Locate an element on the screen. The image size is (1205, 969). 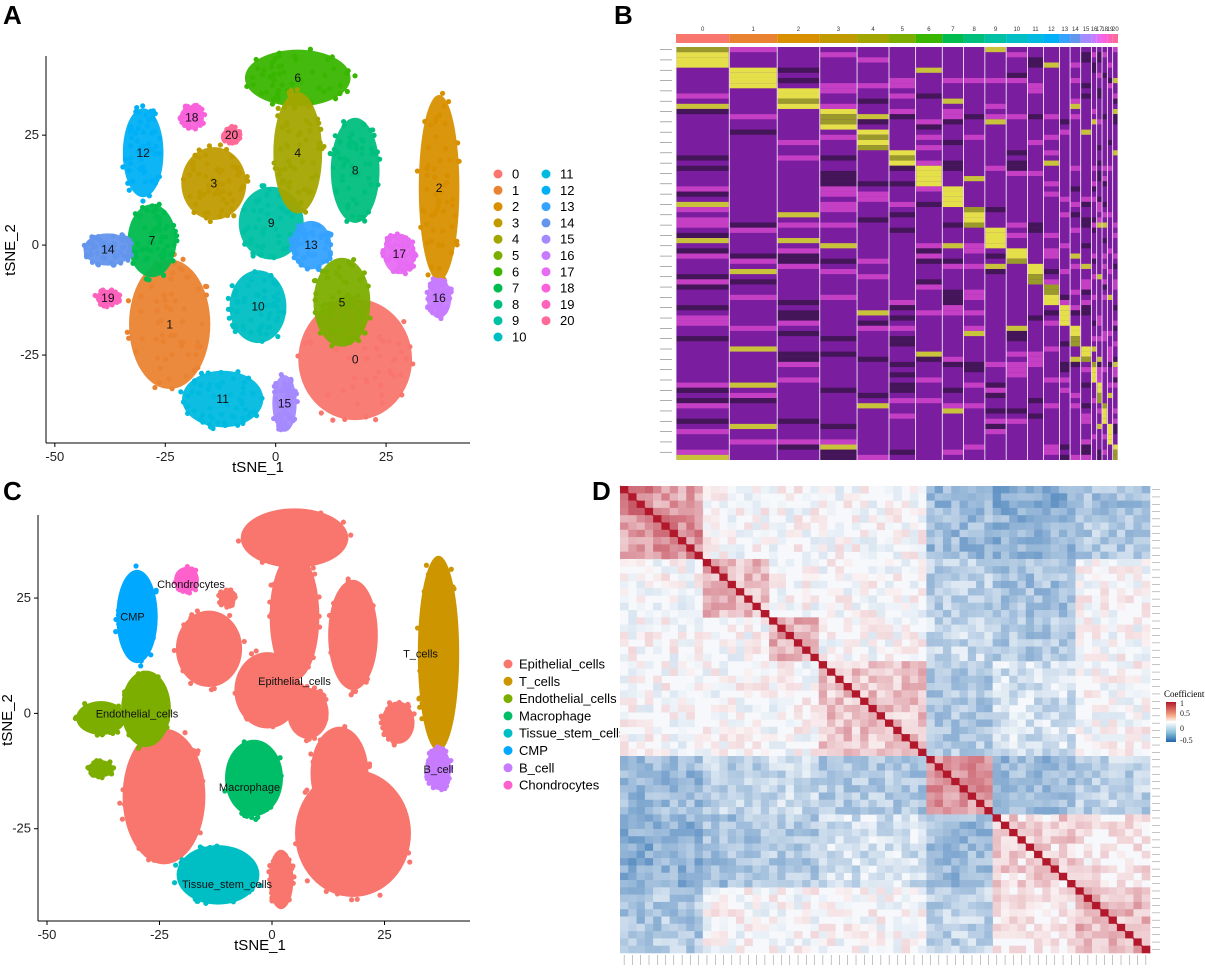
cluster-14-point is located at coordinates (109, 247).